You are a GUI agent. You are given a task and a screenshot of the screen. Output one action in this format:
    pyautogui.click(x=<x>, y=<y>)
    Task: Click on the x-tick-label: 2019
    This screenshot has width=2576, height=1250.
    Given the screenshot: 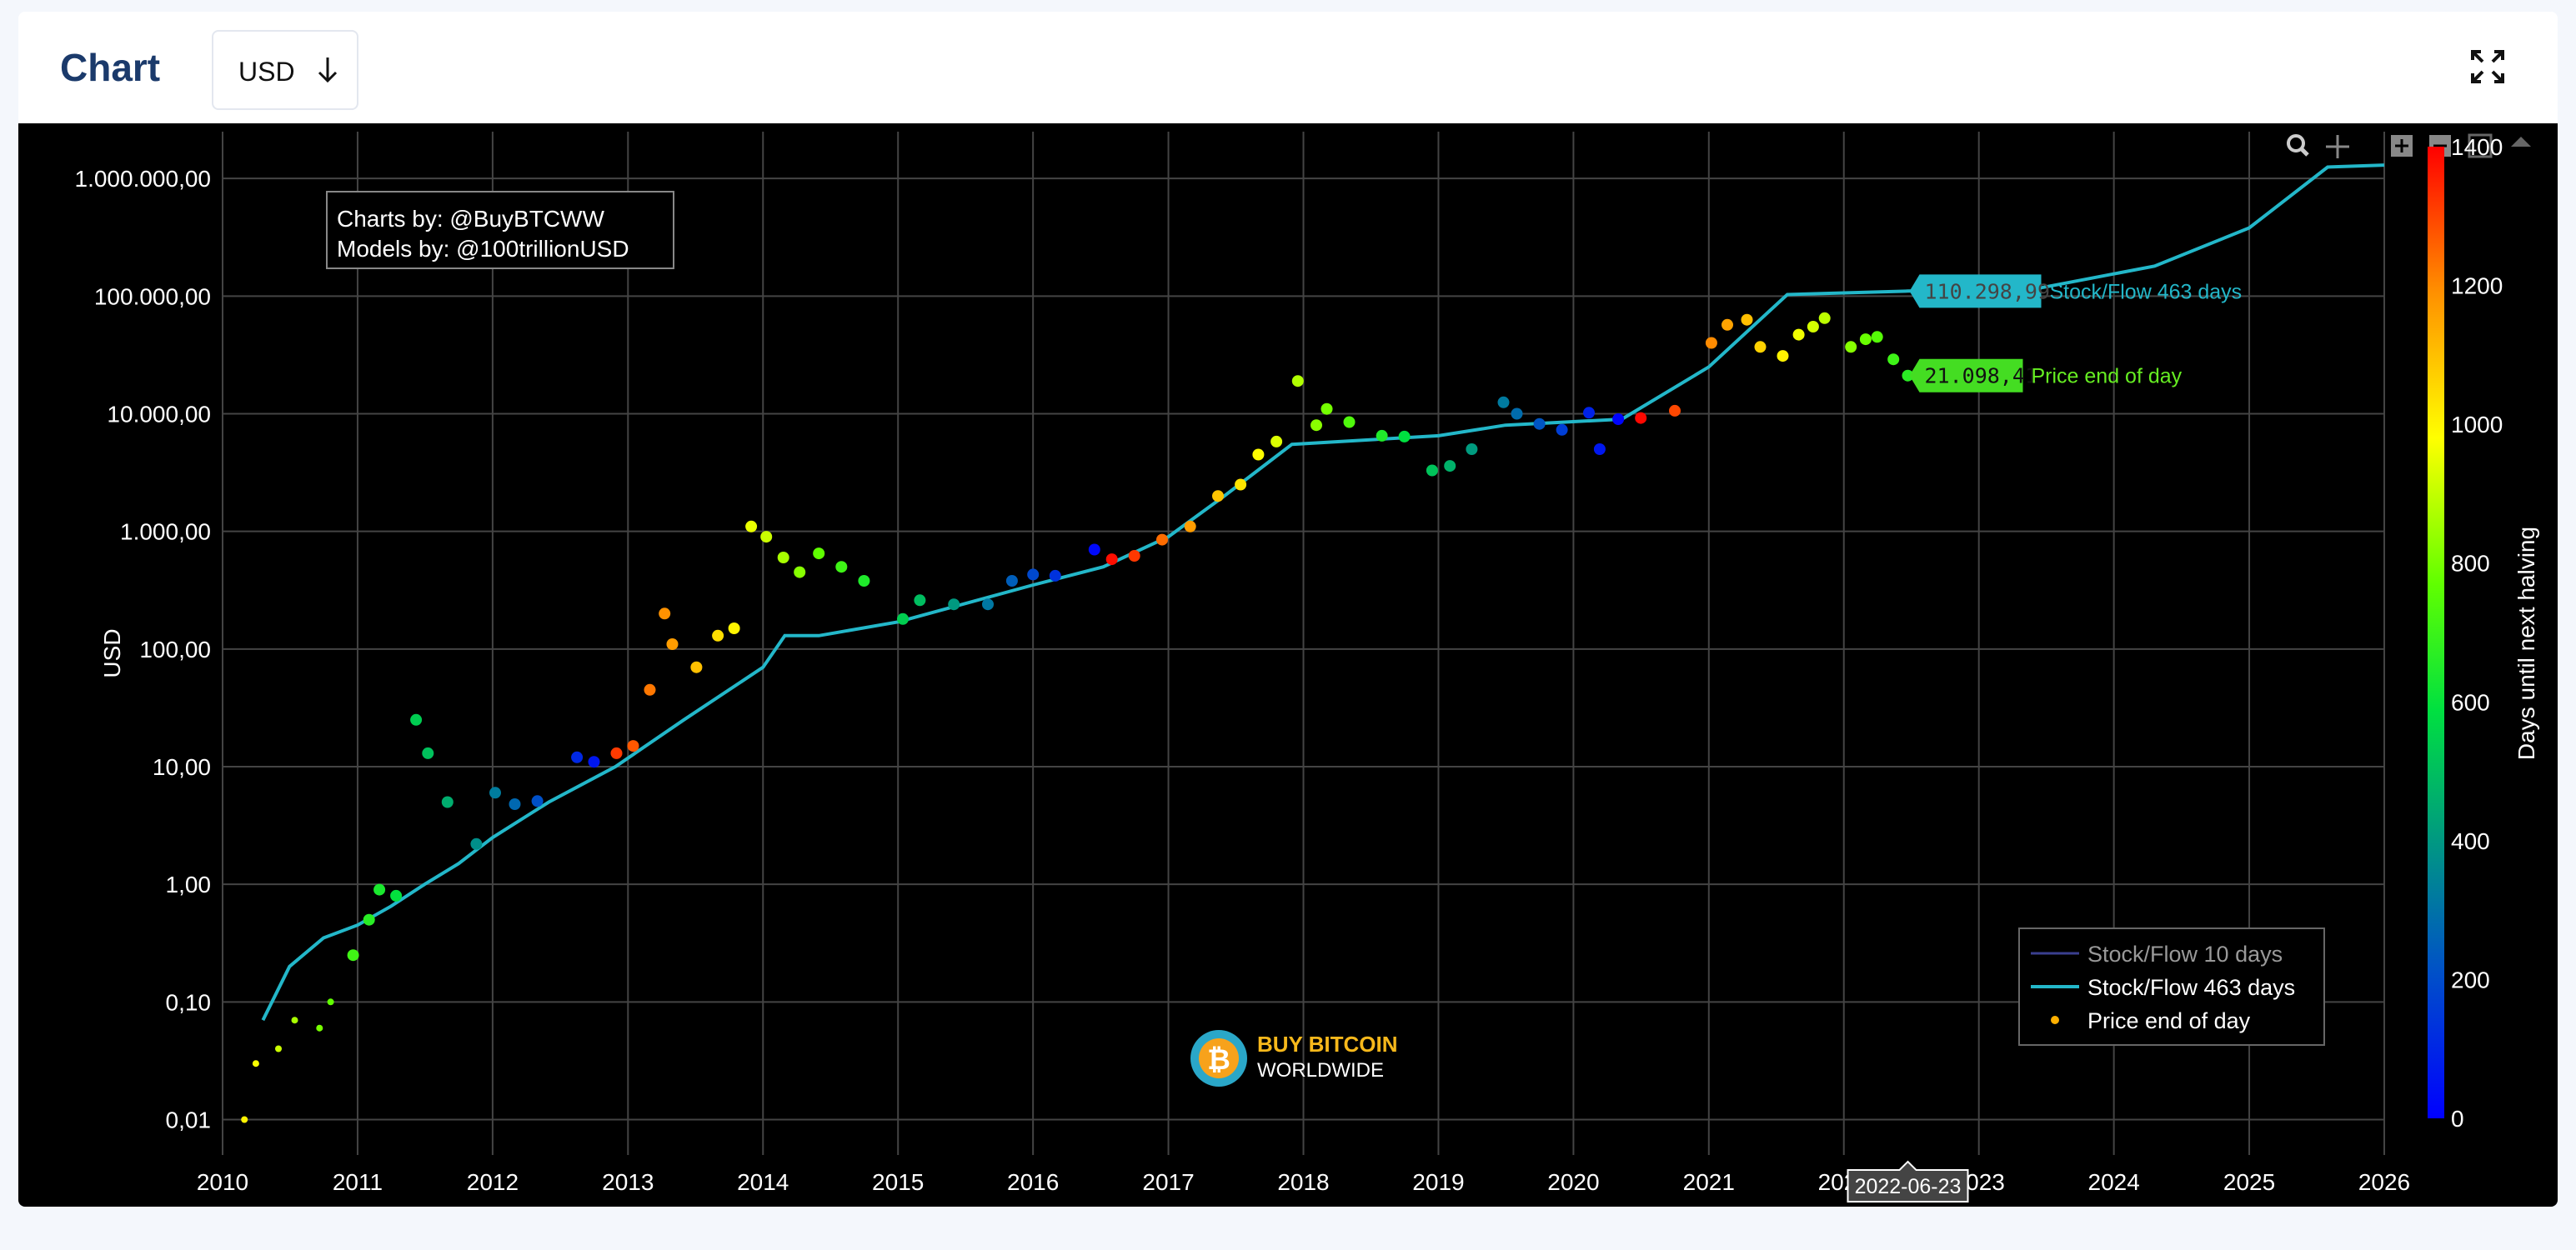 What is the action you would take?
    pyautogui.click(x=1438, y=1182)
    